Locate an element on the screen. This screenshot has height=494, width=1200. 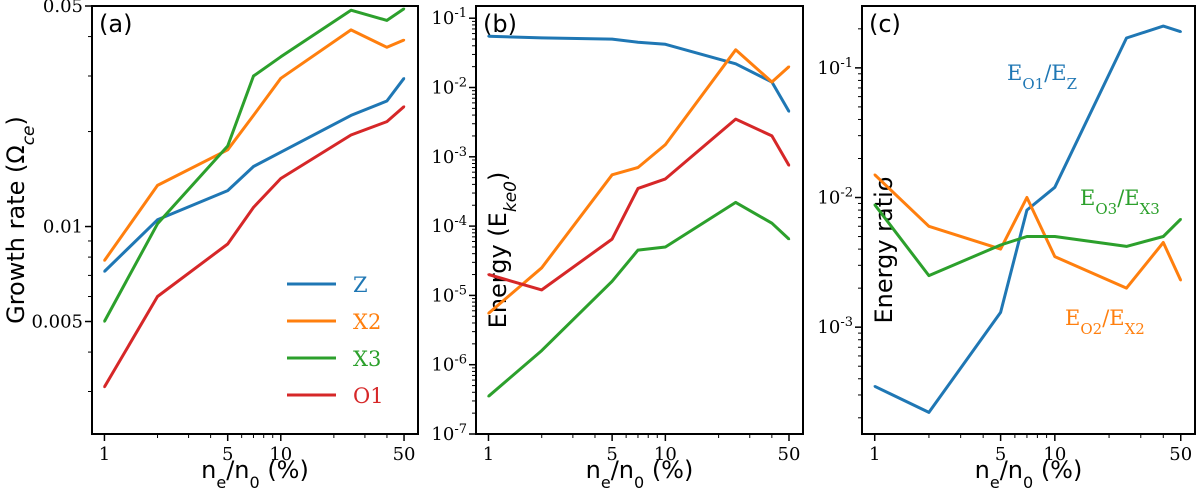
y-tick-label: 0.05 is located at coordinates (63, 8).